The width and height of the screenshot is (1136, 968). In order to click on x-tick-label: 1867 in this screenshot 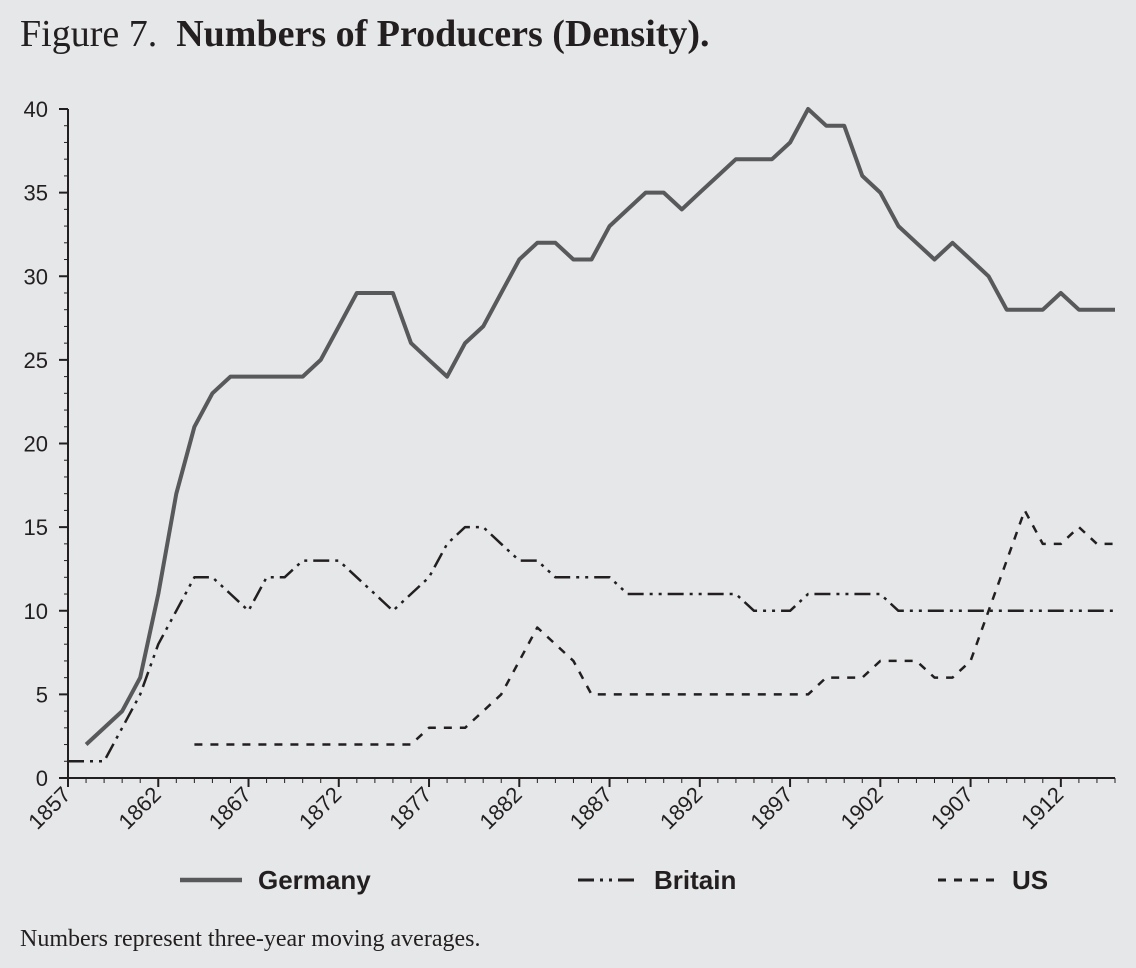, I will do `click(230, 808)`.